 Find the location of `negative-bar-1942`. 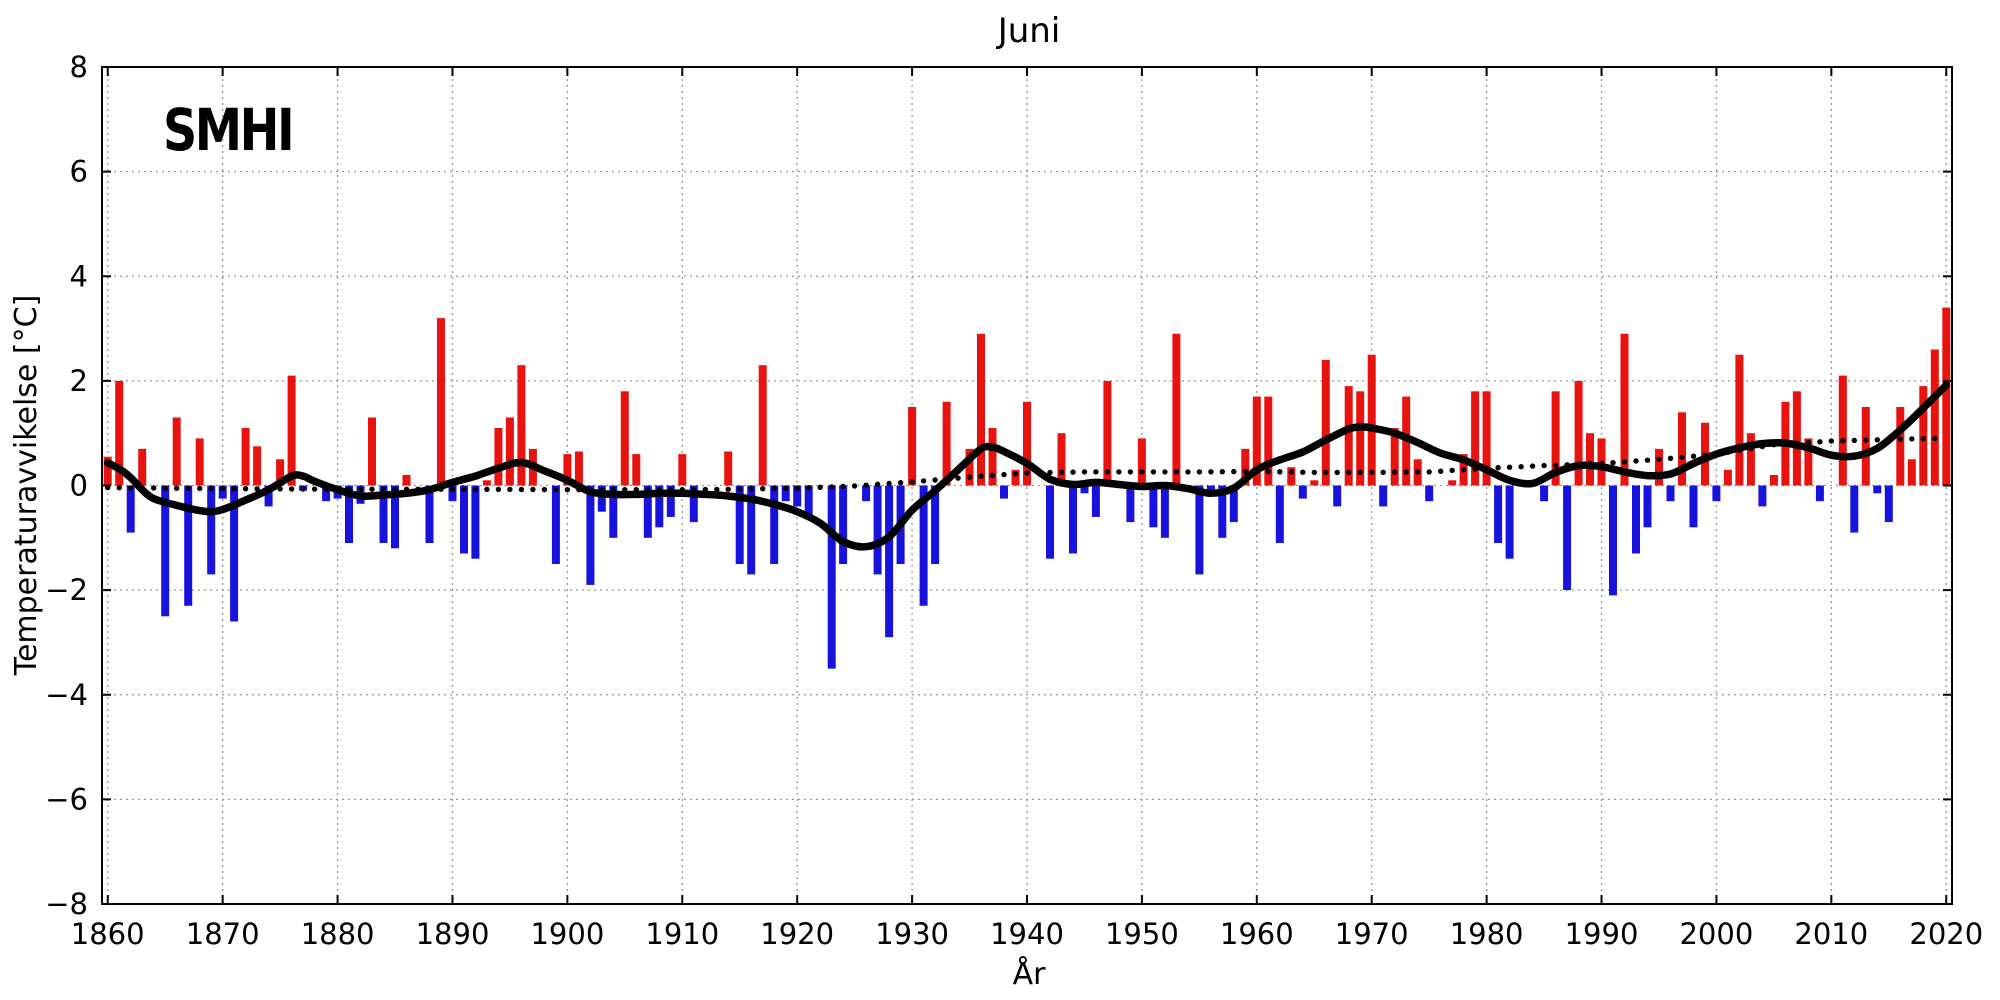

negative-bar-1942 is located at coordinates (1050, 522).